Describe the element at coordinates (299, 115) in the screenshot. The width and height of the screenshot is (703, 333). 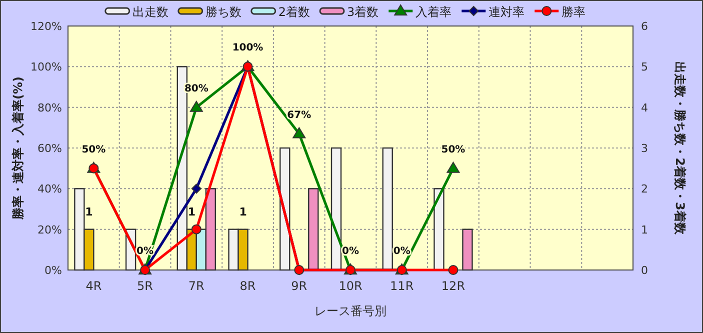
I see `data-label: 67%` at that location.